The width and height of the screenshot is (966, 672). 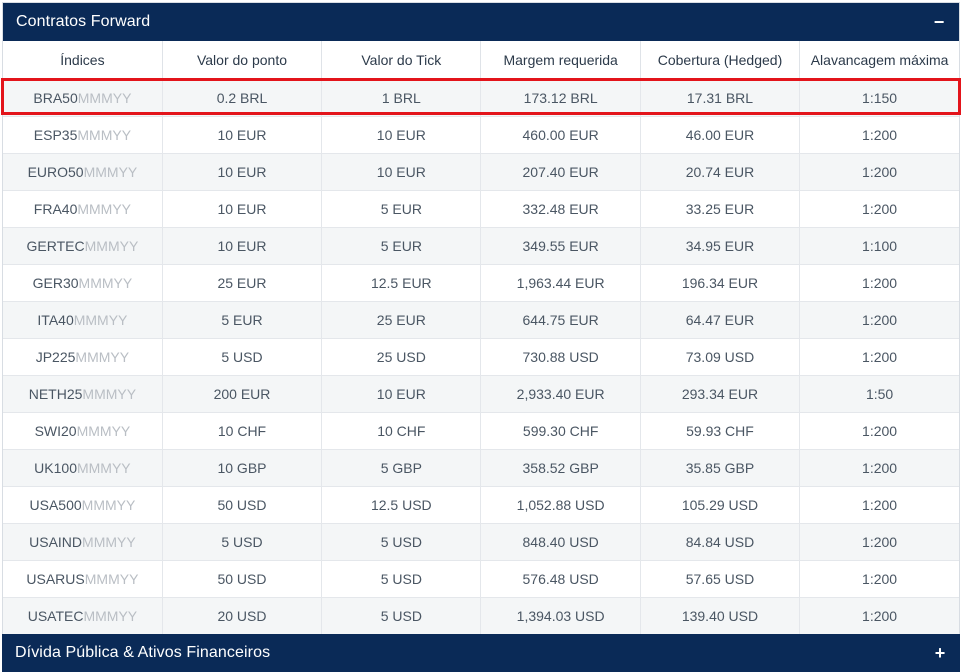 I want to click on cell-required-margin: 576.48 USD, so click(x=560, y=579).